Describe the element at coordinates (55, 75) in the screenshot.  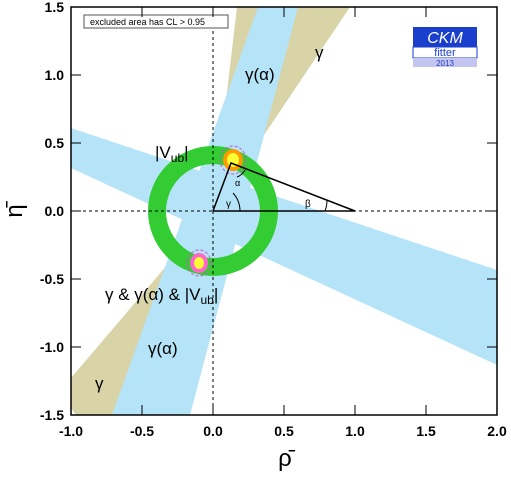
I see `y-tick-label: 1.0` at that location.